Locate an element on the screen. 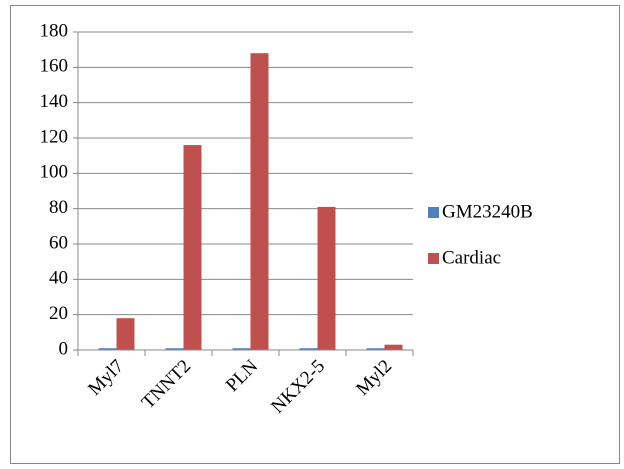  y-tick-label: 80 is located at coordinates (58, 207).